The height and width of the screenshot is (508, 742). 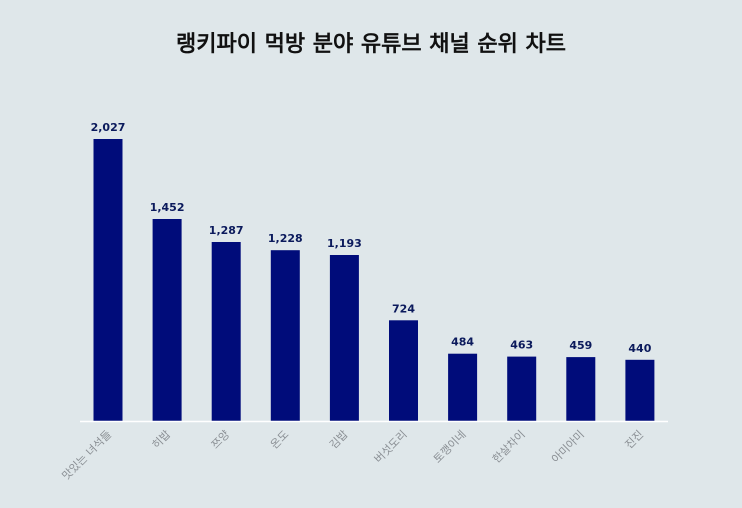 I want to click on value-label-2: 1,452, so click(x=167, y=207).